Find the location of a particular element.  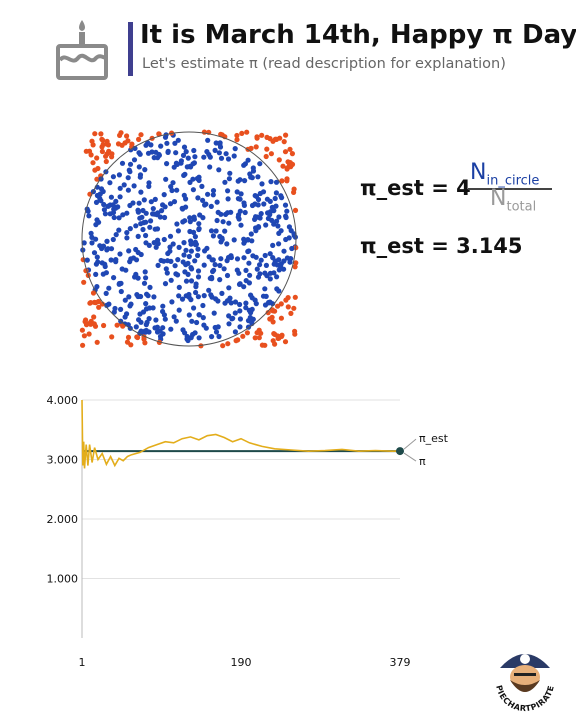

page-title: It is March 14th, Happy π Day! is located at coordinates (358, 35).